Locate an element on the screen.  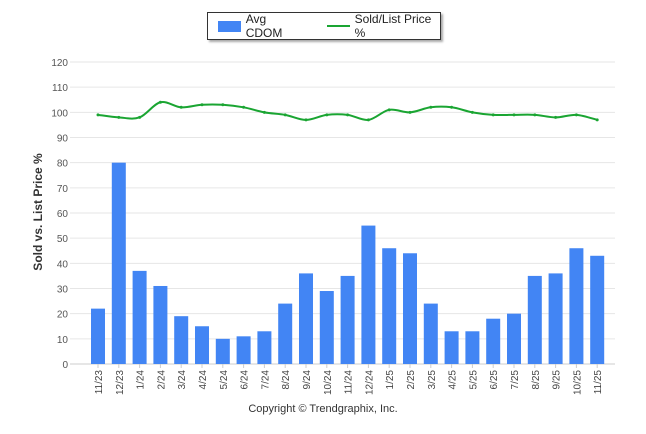
x-tick-label: 5/25 is located at coordinates (473, 380).